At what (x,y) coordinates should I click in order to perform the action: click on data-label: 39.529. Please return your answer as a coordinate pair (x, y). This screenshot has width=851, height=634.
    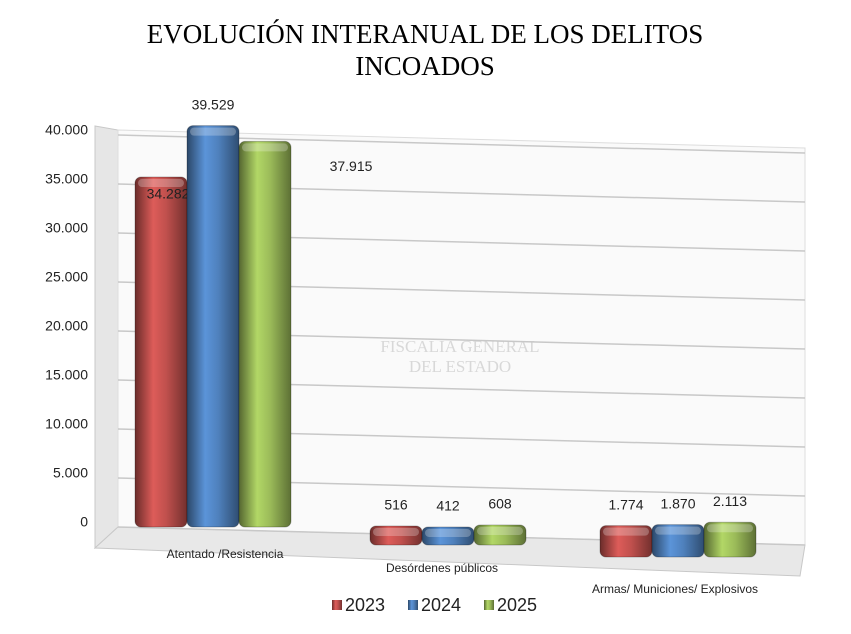
    Looking at the image, I should click on (213, 104).